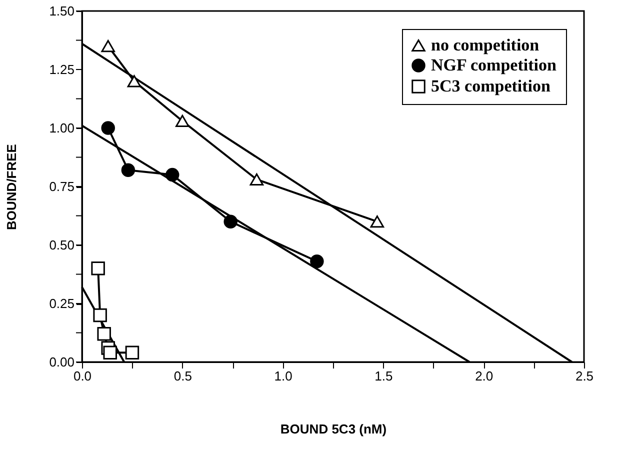 Image resolution: width=638 pixels, height=457 pixels. Describe the element at coordinates (383, 376) in the screenshot. I see `x-tick-label: 1.5` at that location.